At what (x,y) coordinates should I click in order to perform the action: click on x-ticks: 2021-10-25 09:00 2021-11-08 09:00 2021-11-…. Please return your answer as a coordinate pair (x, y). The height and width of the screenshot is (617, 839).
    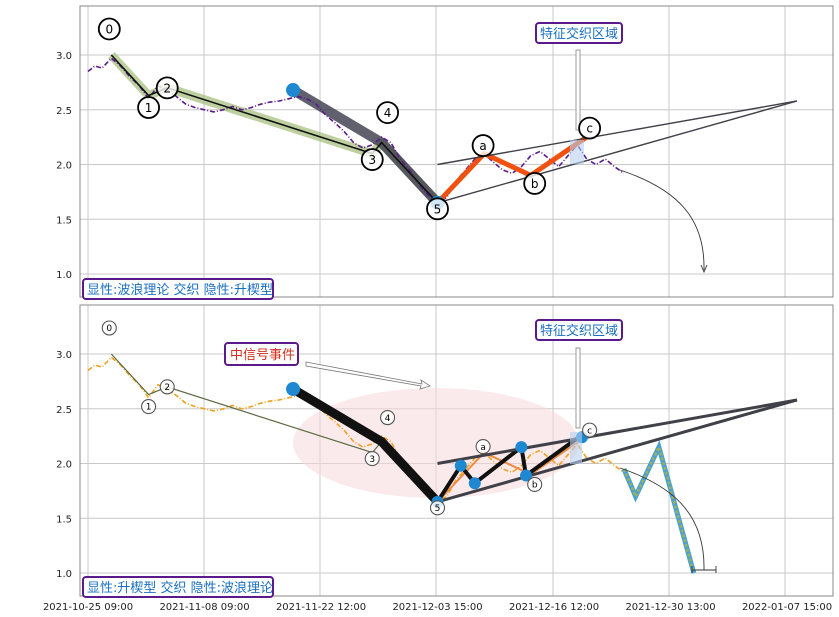
    Looking at the image, I should click on (437, 607).